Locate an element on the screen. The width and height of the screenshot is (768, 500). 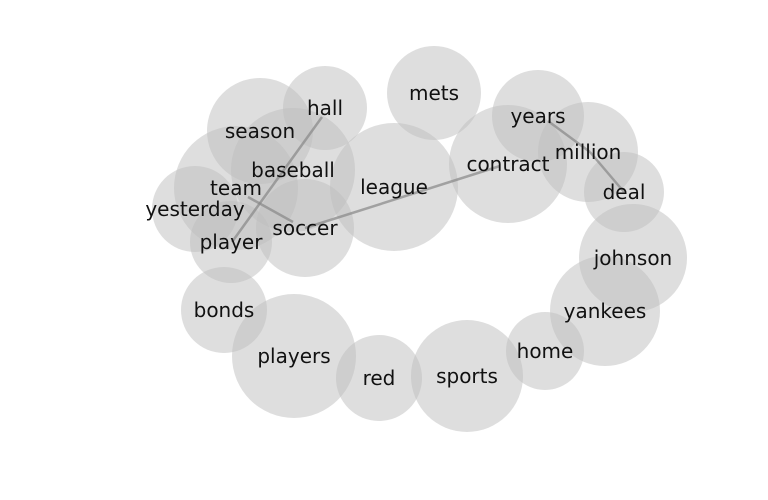
edge-soccer-contract is located at coordinates (402, 197).